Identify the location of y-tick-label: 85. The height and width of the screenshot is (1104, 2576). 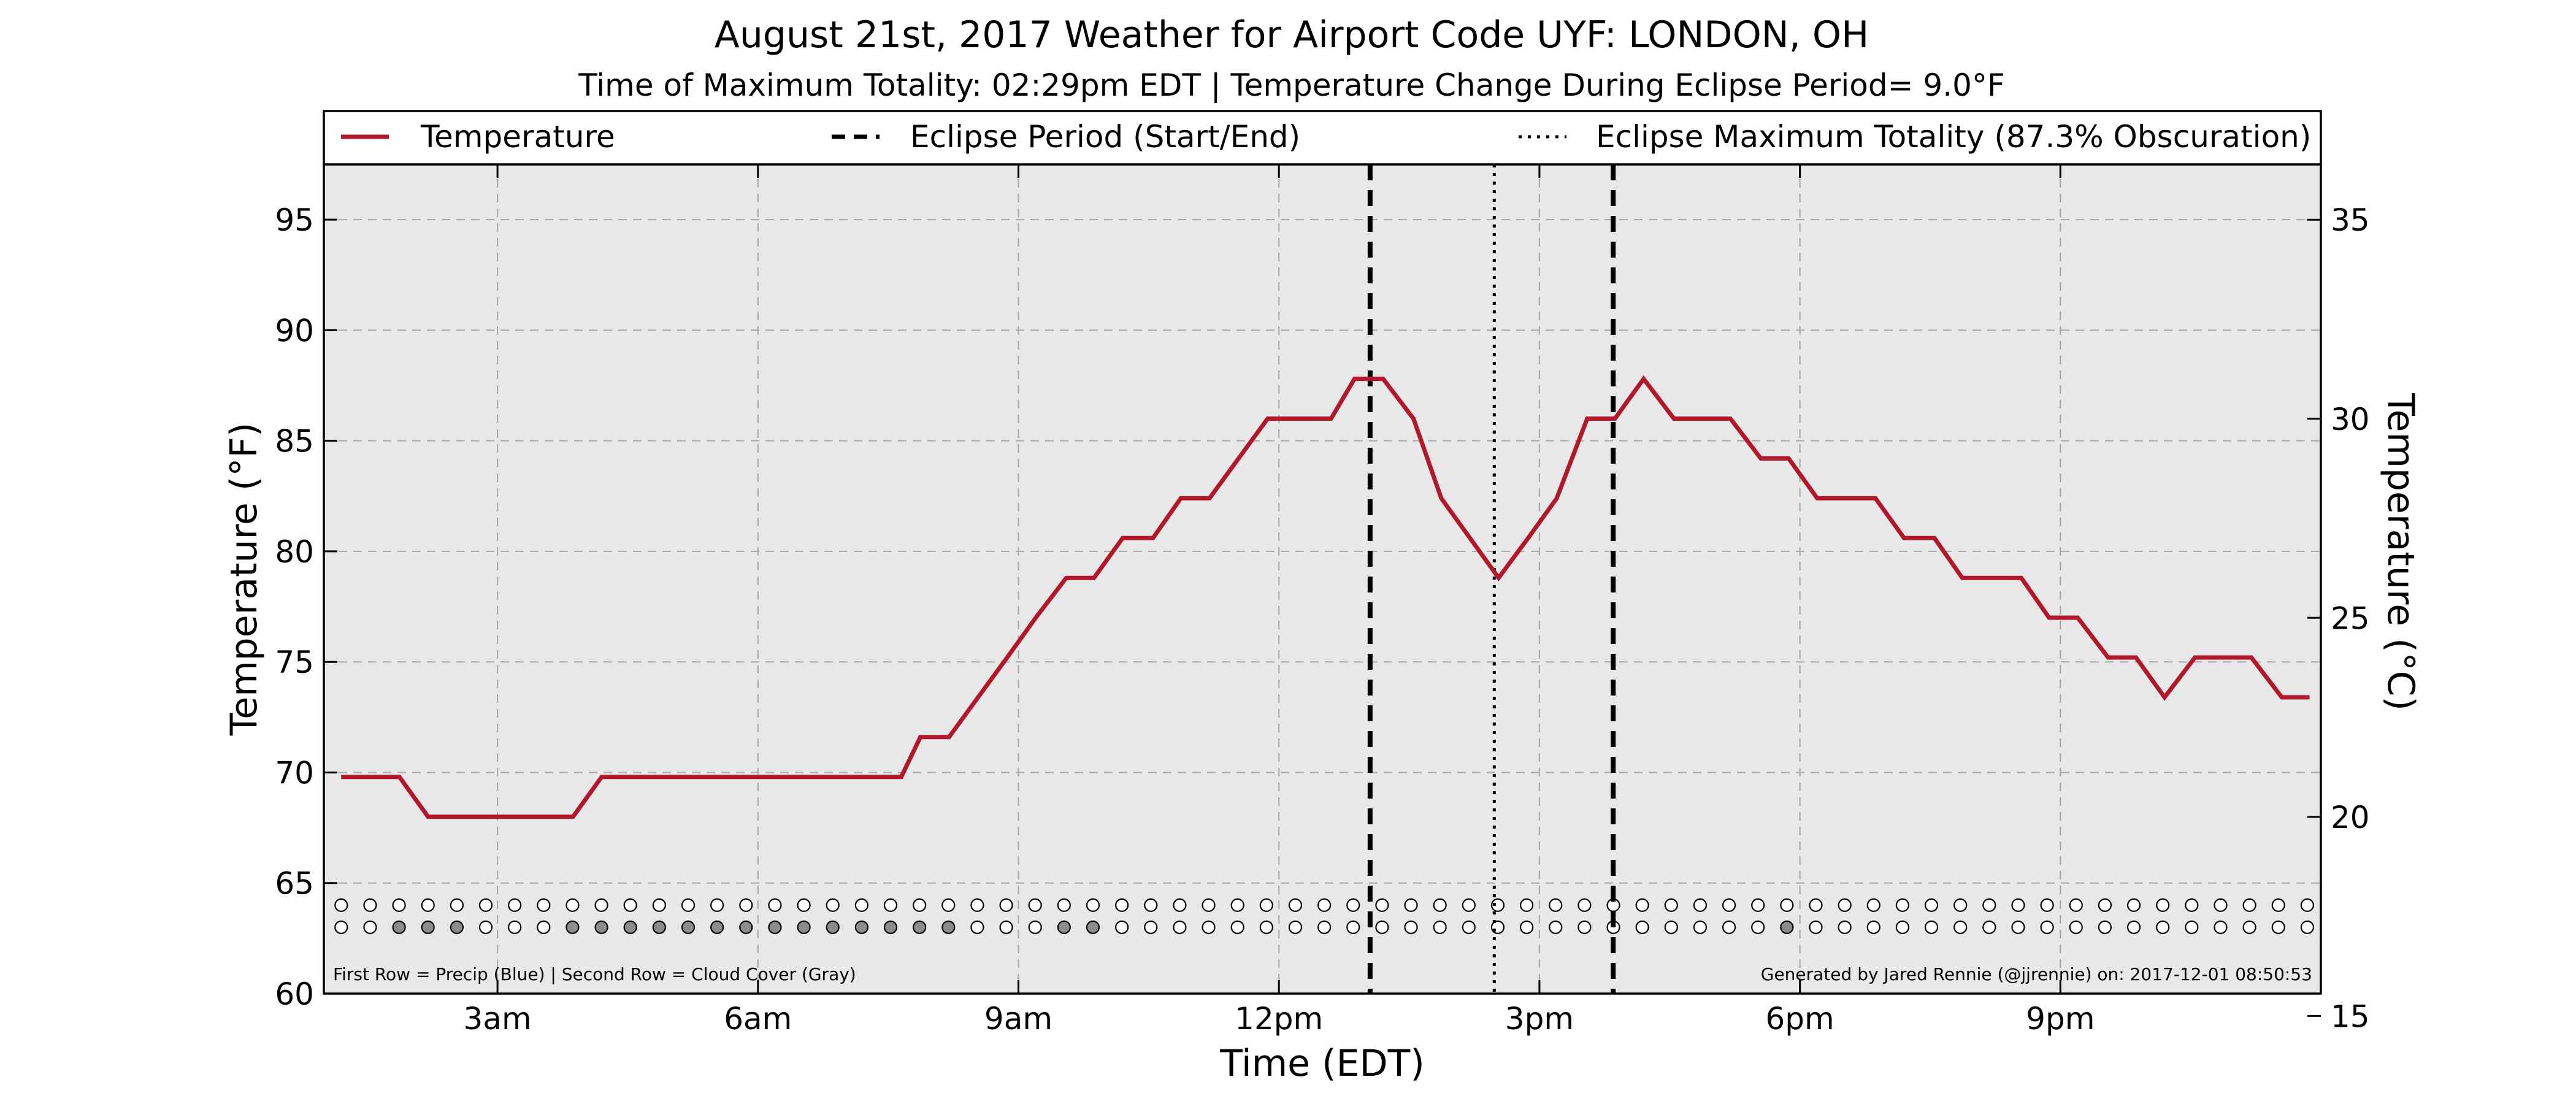
(294, 441).